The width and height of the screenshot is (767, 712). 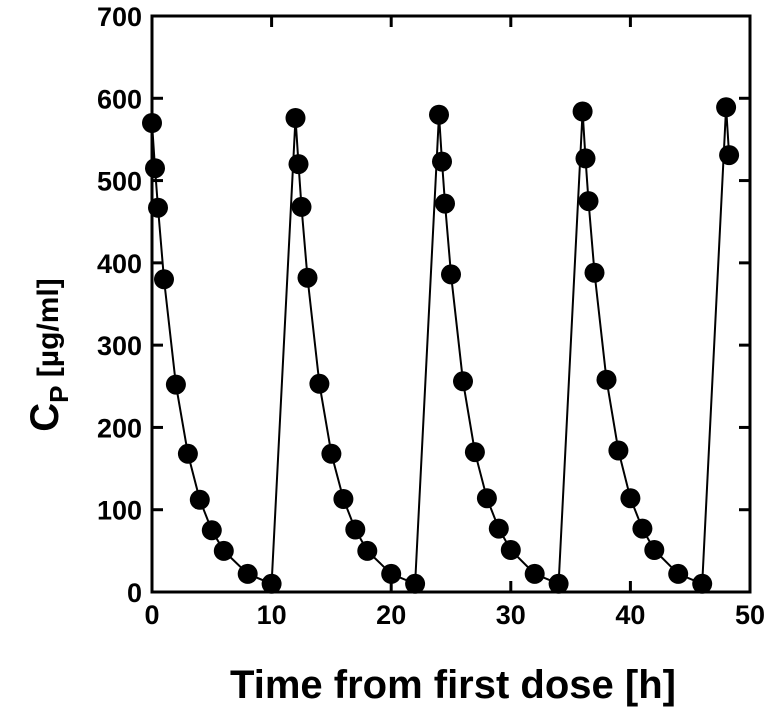 What do you see at coordinates (134, 593) in the screenshot?
I see `y-tick-label: 0` at bounding box center [134, 593].